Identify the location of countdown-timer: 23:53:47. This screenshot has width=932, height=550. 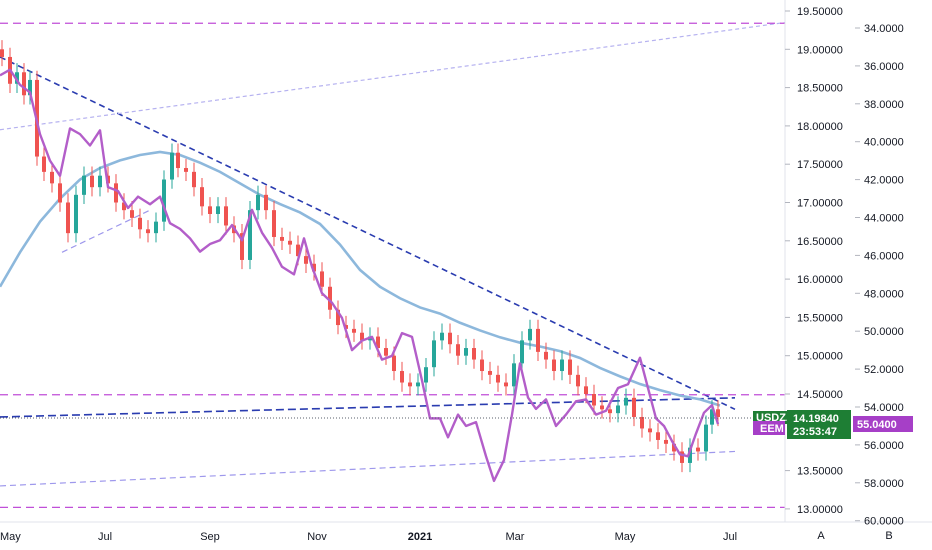
(815, 432).